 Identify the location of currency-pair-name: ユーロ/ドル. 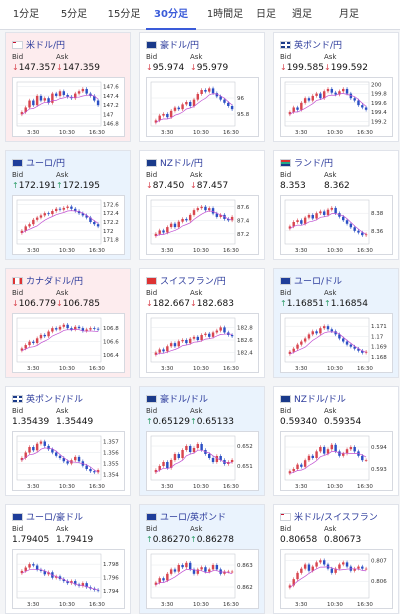
(318, 282).